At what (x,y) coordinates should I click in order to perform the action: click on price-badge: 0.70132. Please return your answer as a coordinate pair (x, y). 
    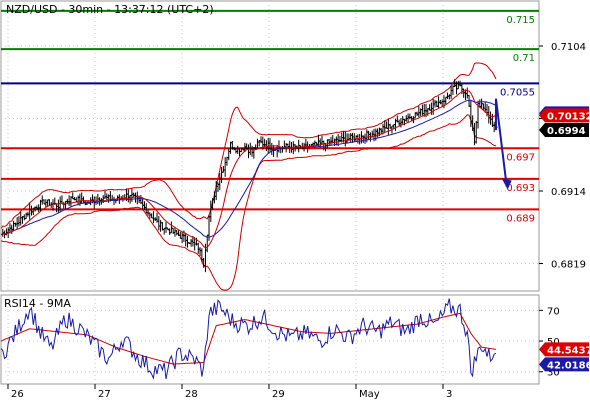
    Looking at the image, I should click on (564, 115).